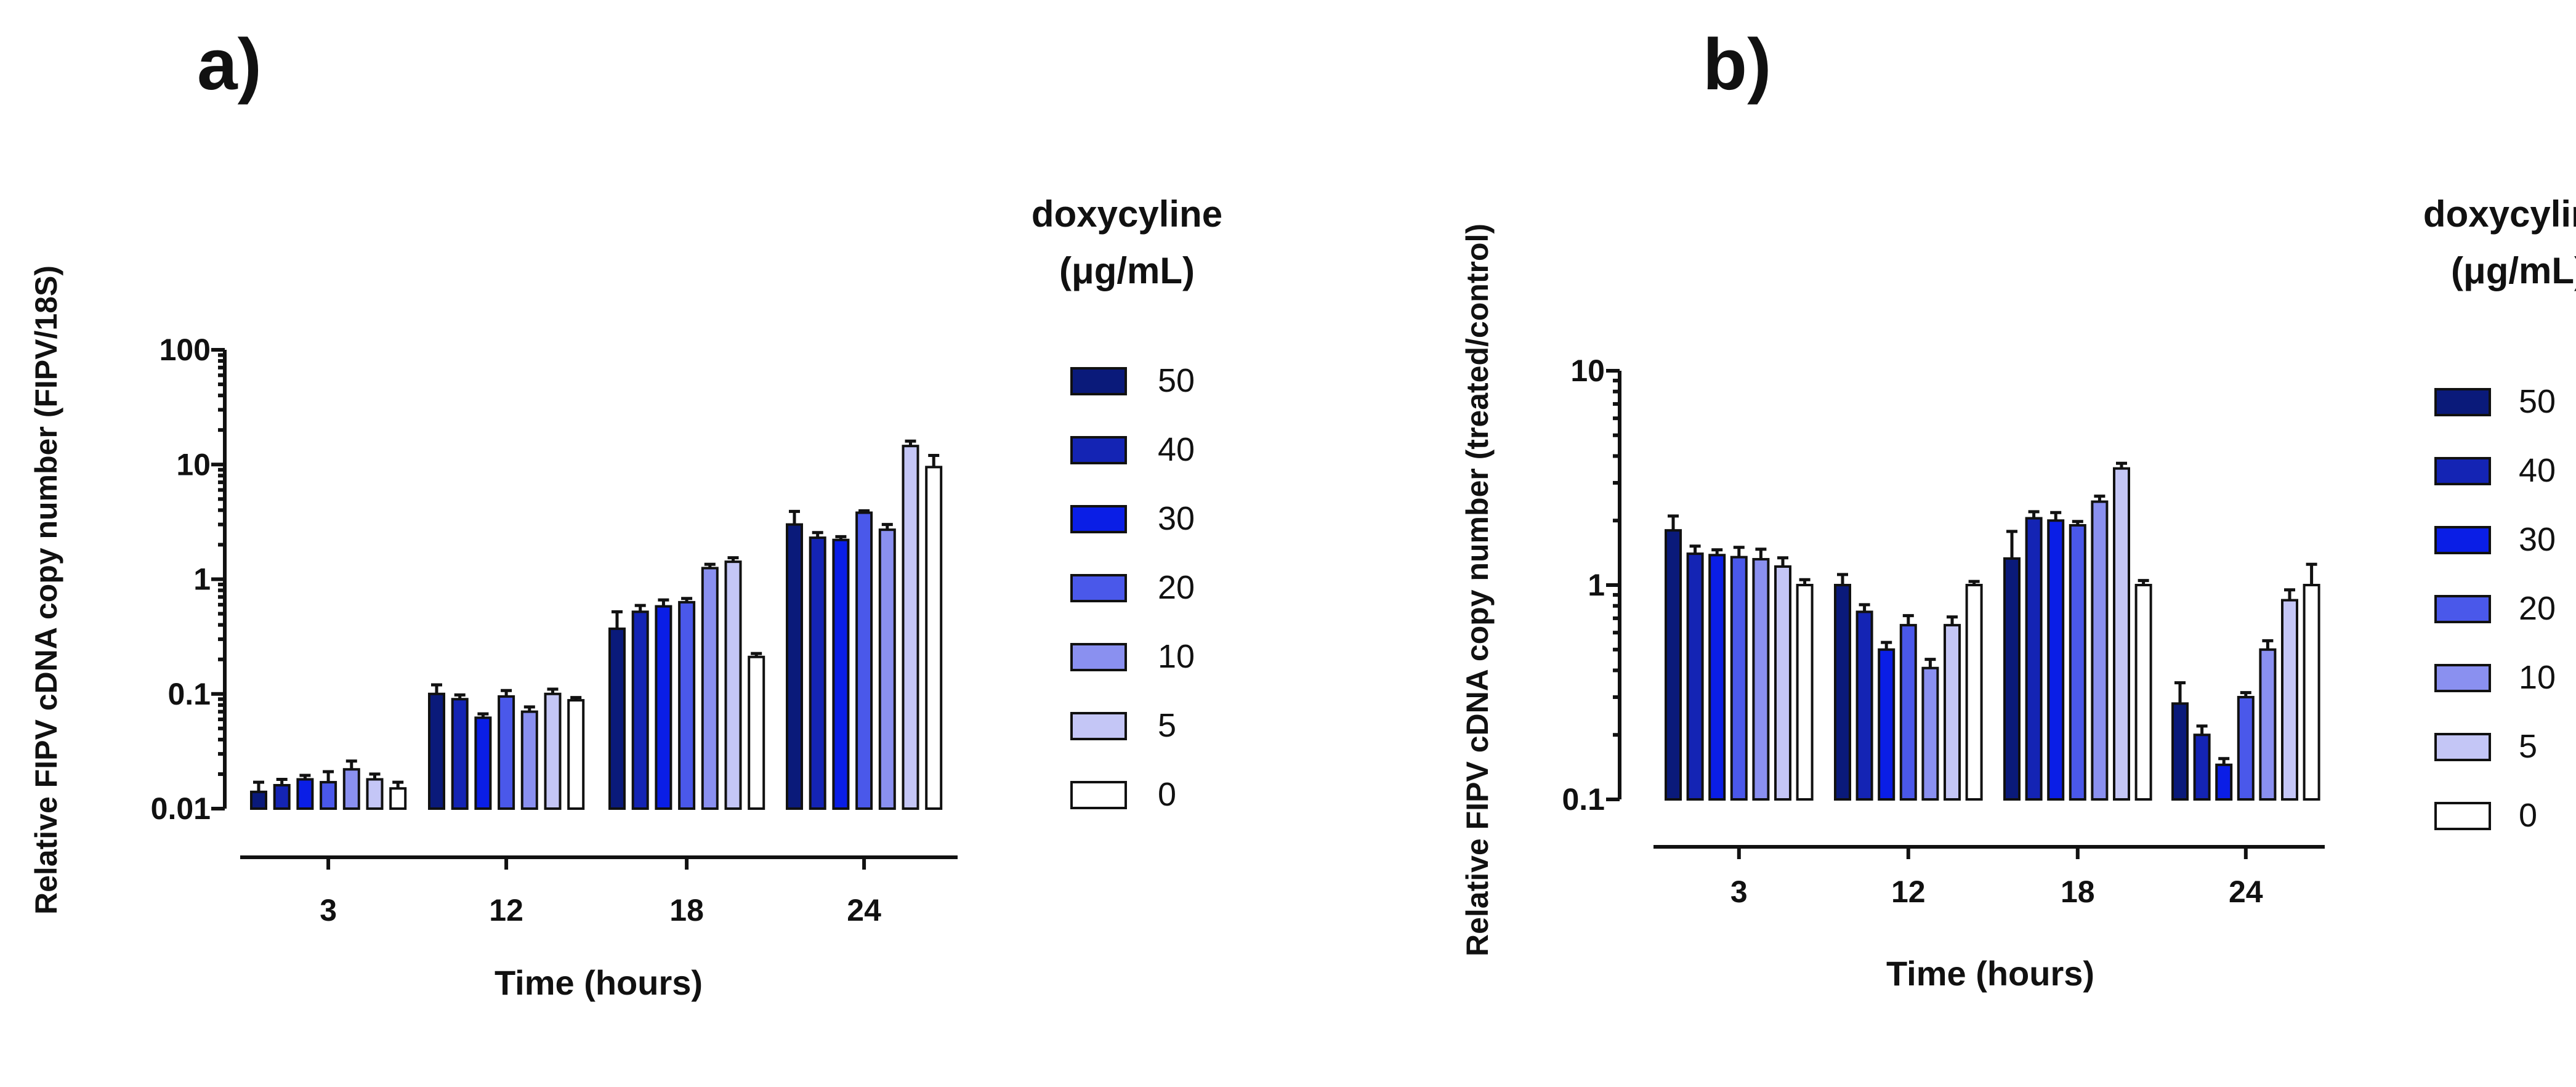 Image resolution: width=2576 pixels, height=1087 pixels. I want to click on x-tick-label: 18, so click(686, 910).